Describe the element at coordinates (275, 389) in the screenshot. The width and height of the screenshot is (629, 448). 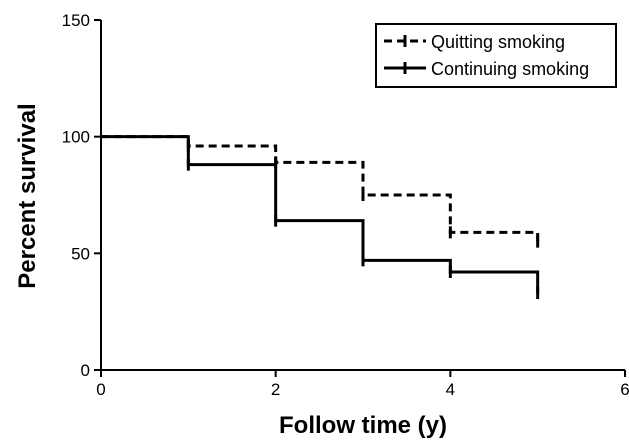
I see `x-tick-label: 2` at that location.